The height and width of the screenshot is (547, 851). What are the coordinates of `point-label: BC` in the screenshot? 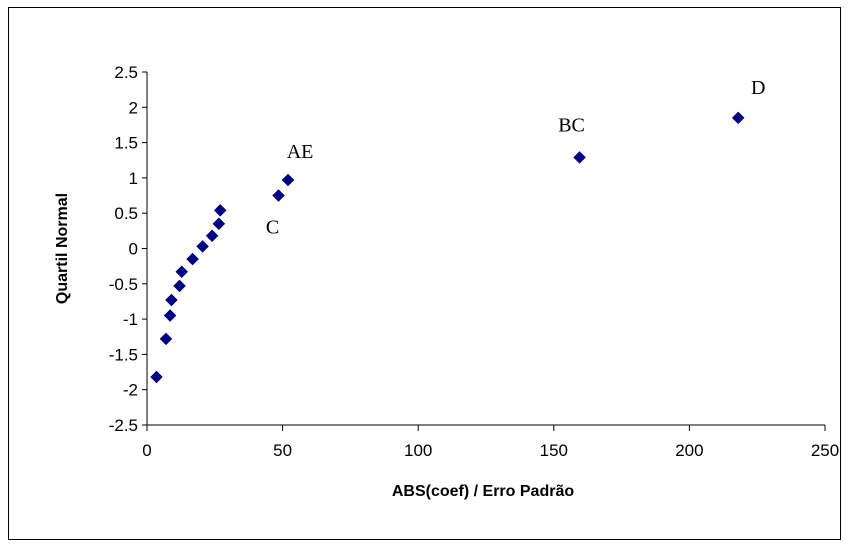 It's located at (571, 125).